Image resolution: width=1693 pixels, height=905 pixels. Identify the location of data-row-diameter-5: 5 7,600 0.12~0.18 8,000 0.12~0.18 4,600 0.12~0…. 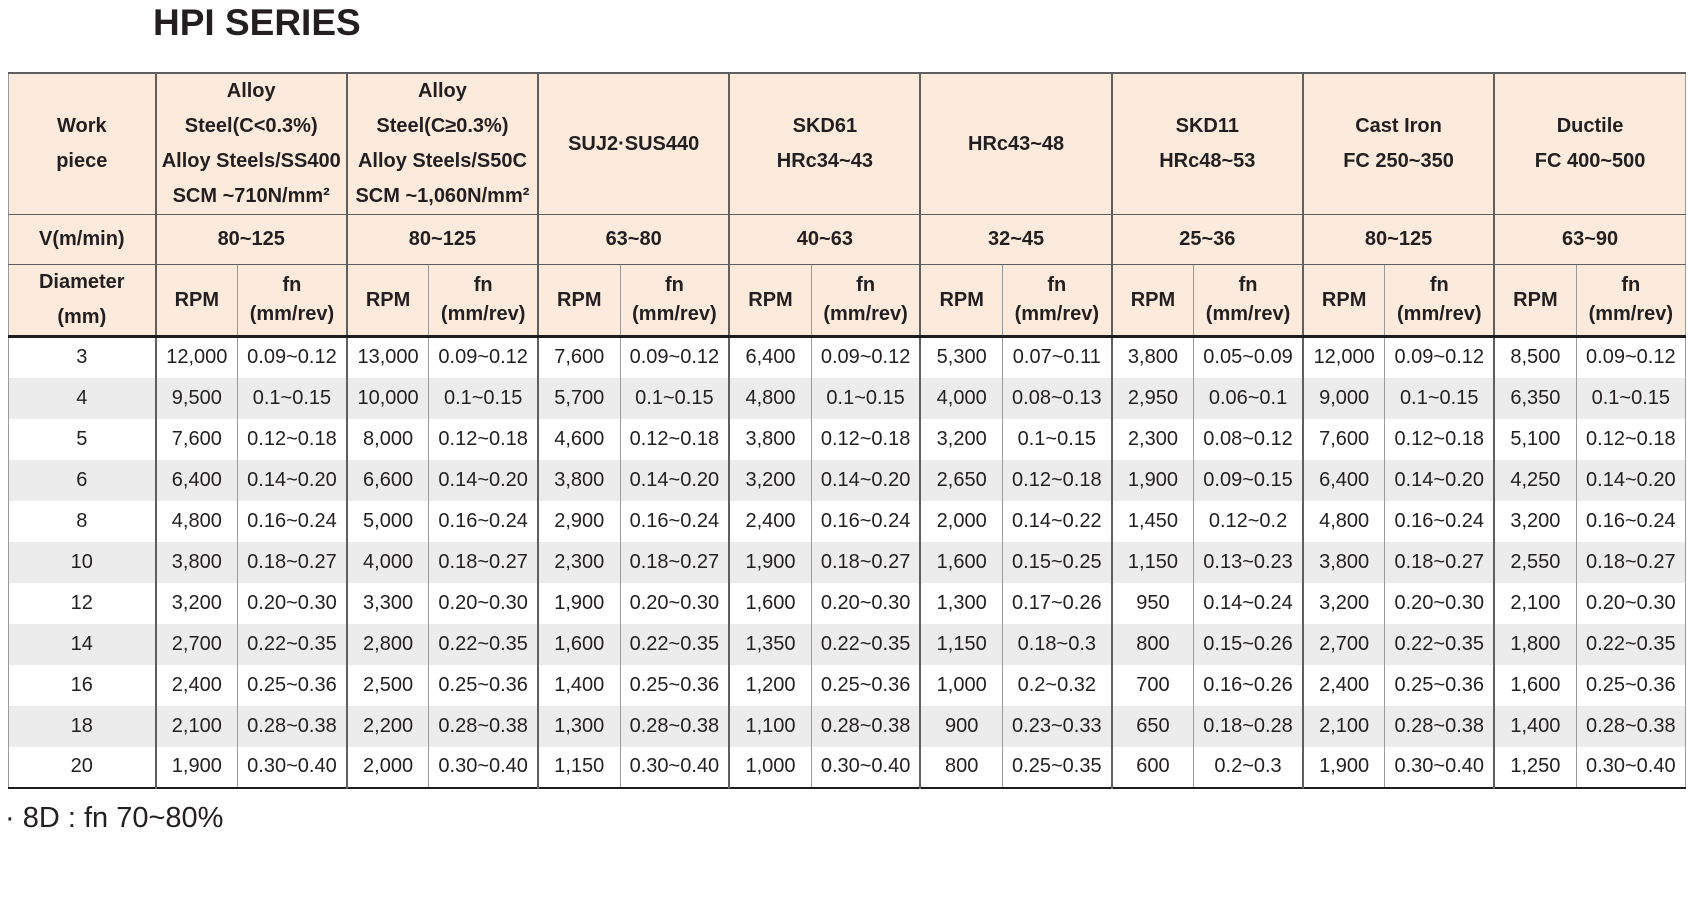
(847, 439).